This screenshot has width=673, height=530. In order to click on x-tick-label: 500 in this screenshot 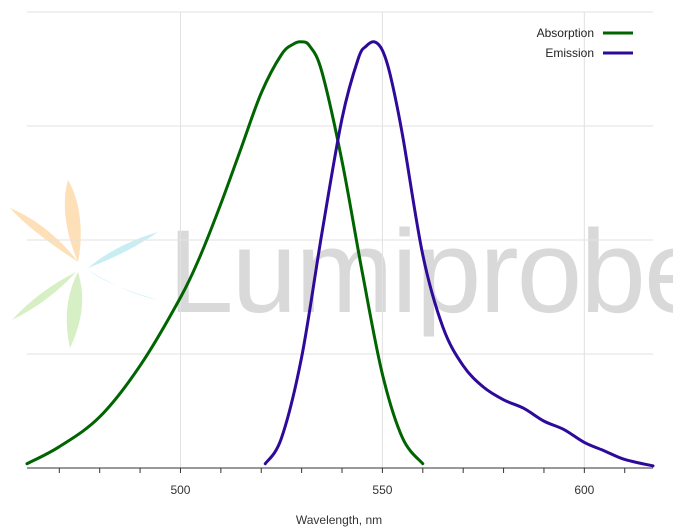, I will do `click(180, 490)`.